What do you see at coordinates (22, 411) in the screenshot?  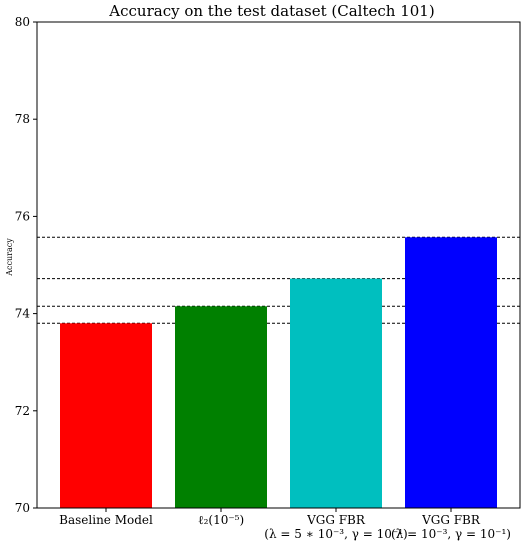 I see `y-tick-label: 72` at bounding box center [22, 411].